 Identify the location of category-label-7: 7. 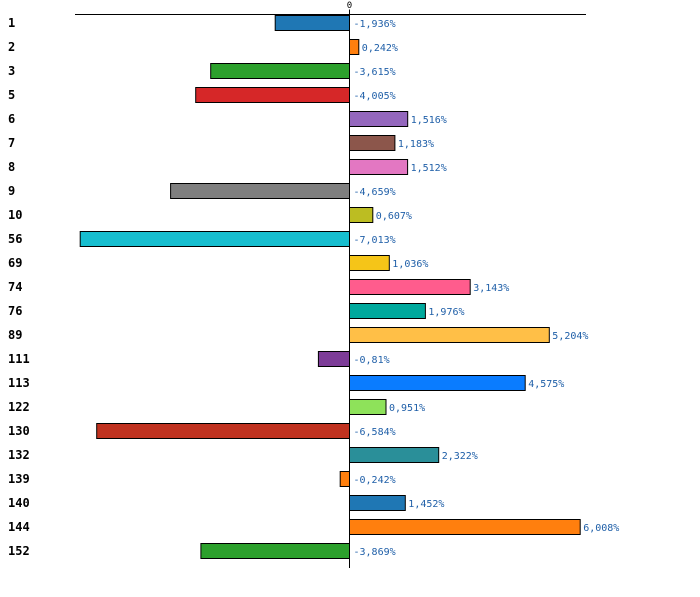
(11, 143).